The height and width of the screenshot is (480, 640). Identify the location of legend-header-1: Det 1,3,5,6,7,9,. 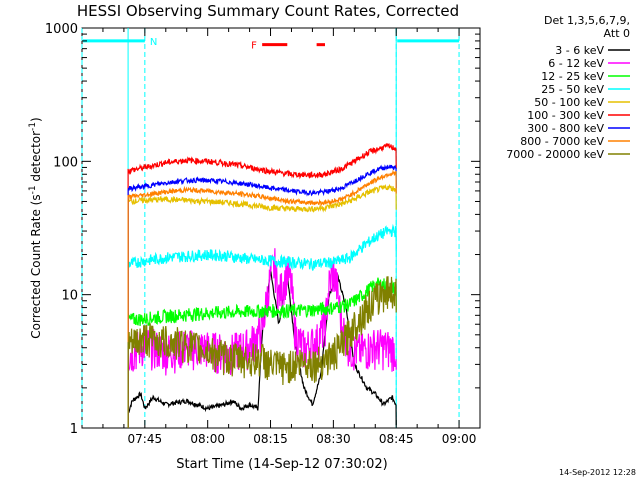
(587, 20).